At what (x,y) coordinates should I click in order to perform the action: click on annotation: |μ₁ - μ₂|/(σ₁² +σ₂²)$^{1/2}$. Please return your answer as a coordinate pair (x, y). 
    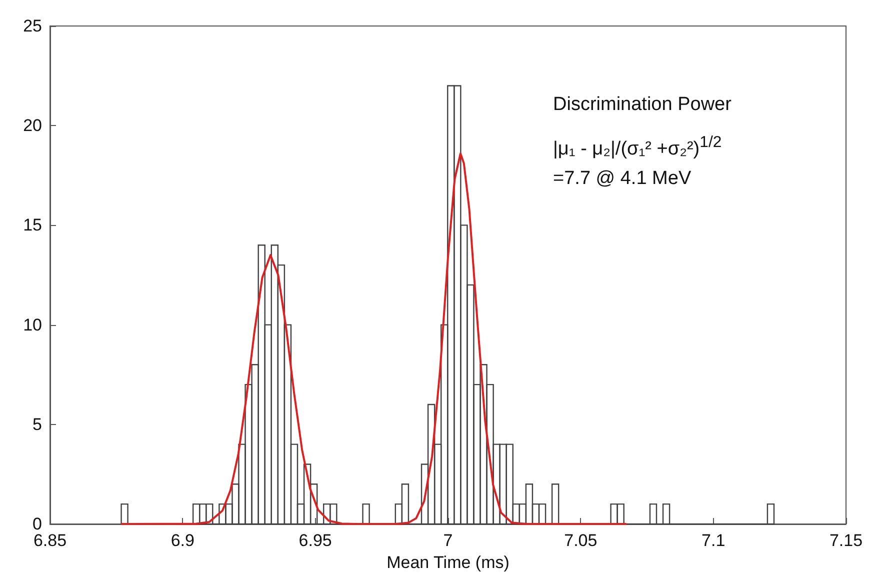
    Looking at the image, I should click on (638, 147).